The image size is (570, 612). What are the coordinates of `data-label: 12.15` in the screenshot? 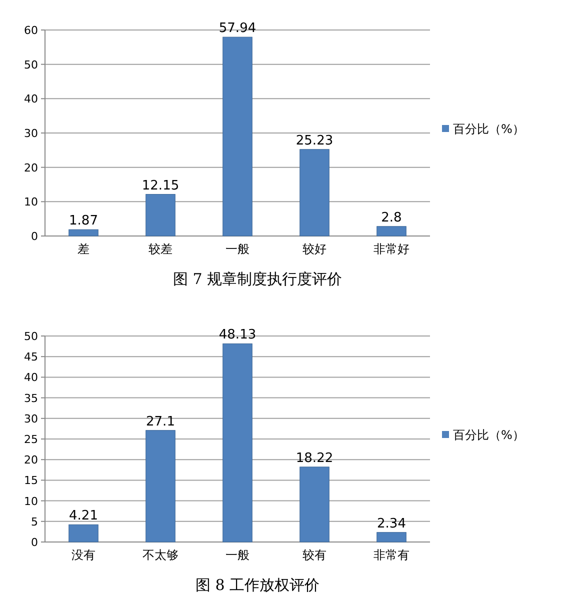 It's located at (161, 186).